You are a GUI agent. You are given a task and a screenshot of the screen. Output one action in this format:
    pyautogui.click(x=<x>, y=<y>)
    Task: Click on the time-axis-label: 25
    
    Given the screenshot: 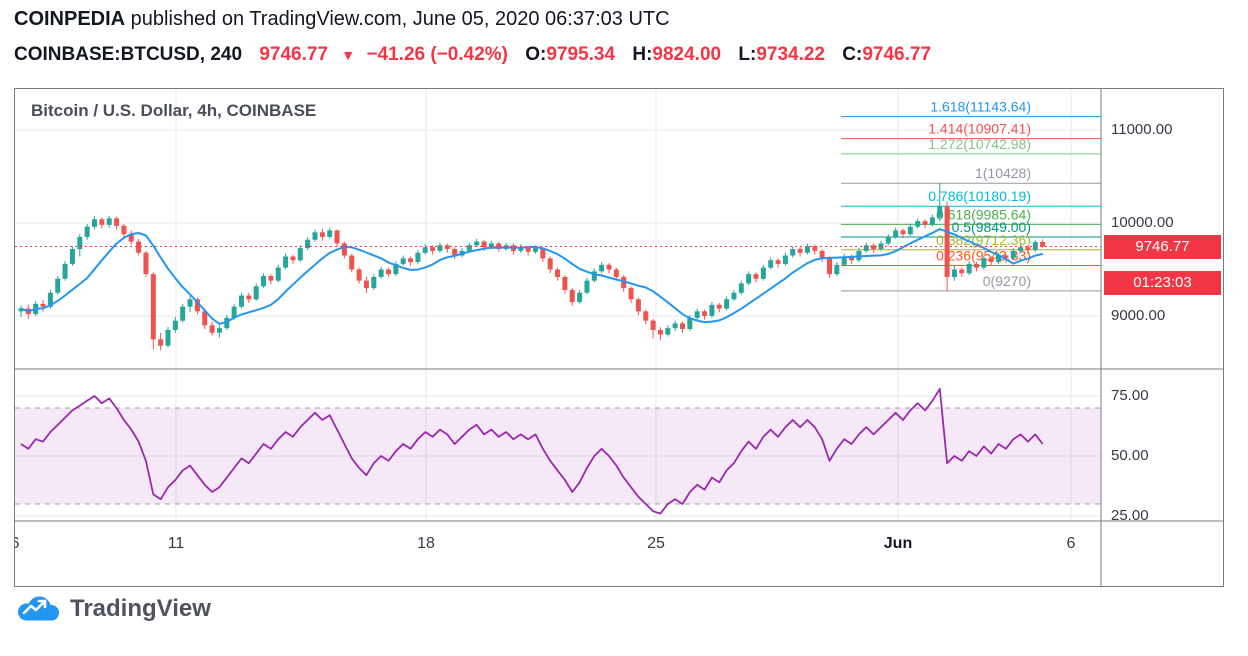 What is the action you would take?
    pyautogui.click(x=656, y=543)
    